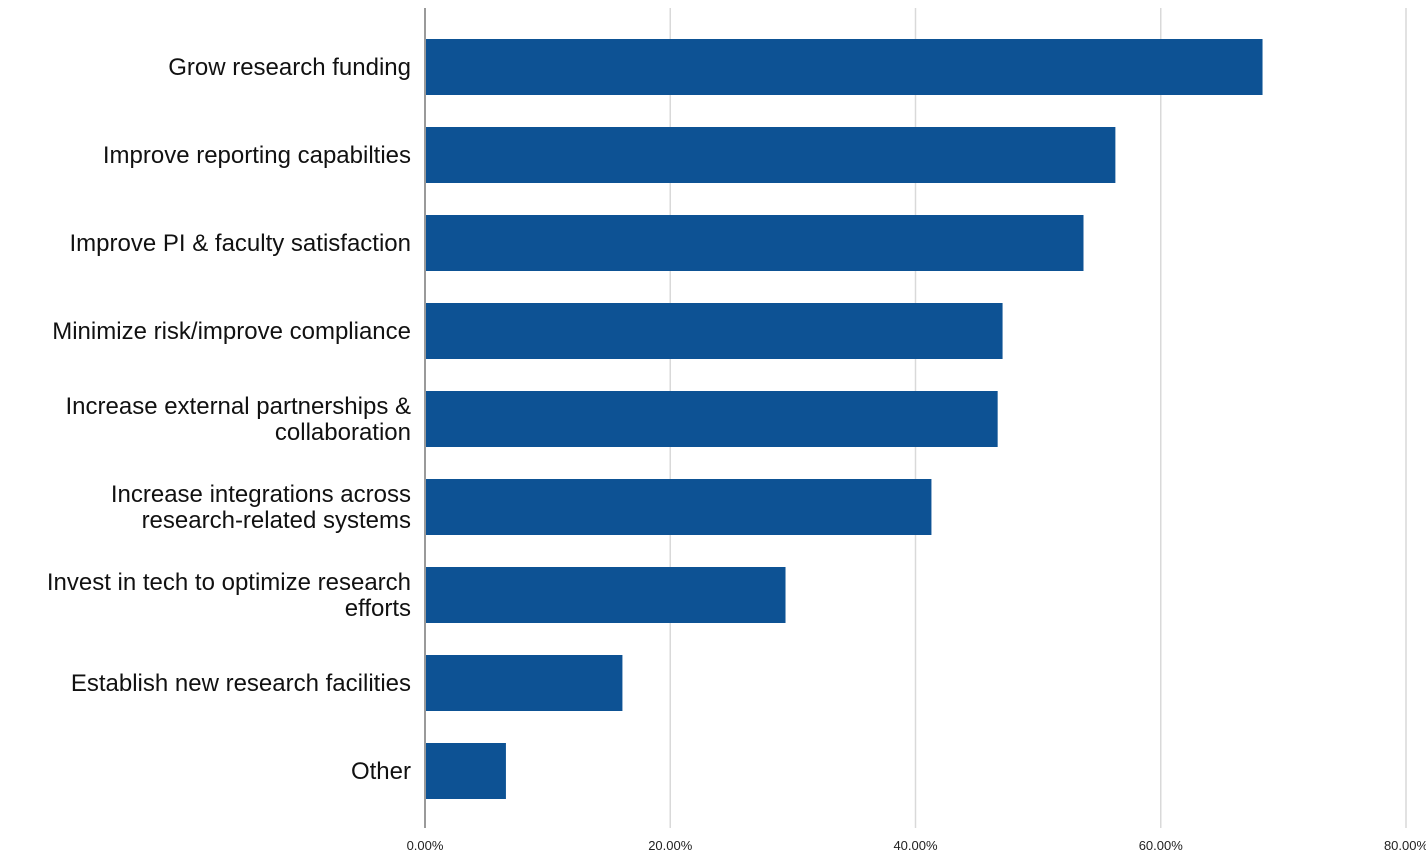 The image size is (1426, 852). What do you see at coordinates (1161, 845) in the screenshot?
I see `x-tick-label: 60.00%` at bounding box center [1161, 845].